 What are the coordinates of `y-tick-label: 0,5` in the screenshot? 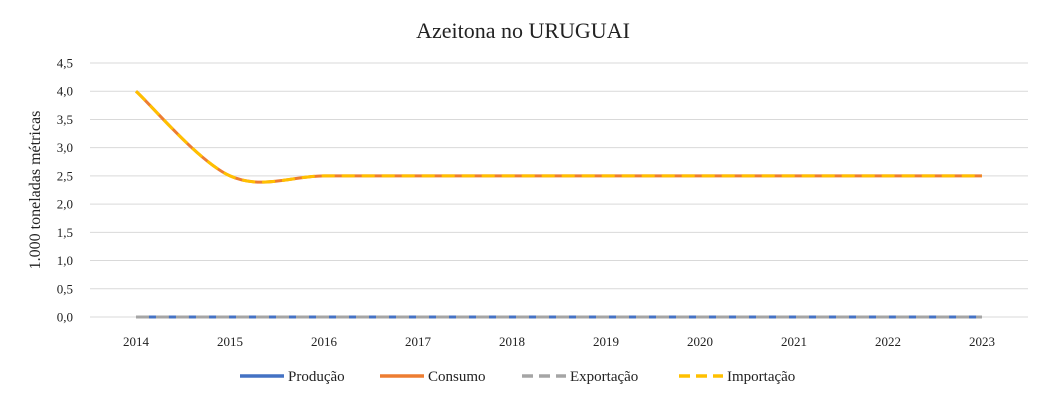 It's located at (65, 288).